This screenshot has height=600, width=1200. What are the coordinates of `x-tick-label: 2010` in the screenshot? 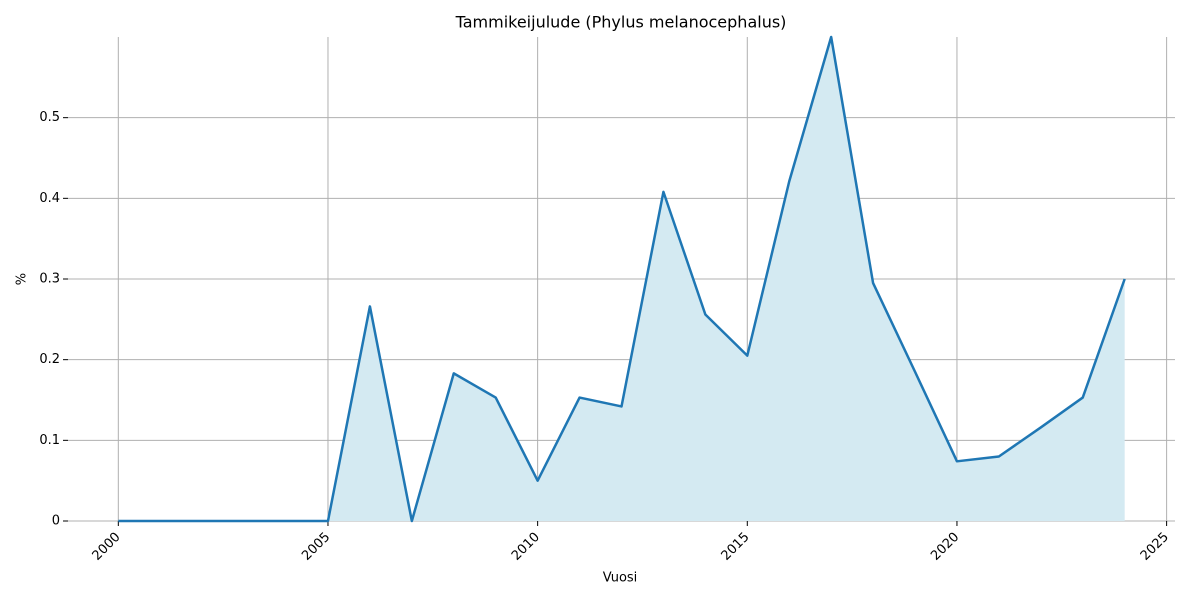 It's located at (526, 547).